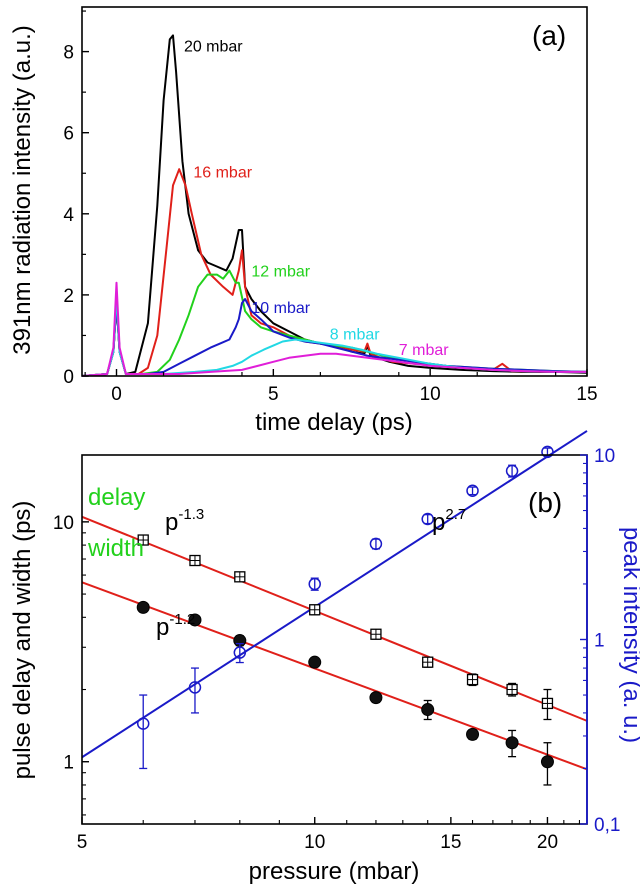 This screenshot has height=895, width=640. What do you see at coordinates (334, 871) in the screenshot?
I see `panel-b-x-axis-label: pressure (mbar)` at bounding box center [334, 871].